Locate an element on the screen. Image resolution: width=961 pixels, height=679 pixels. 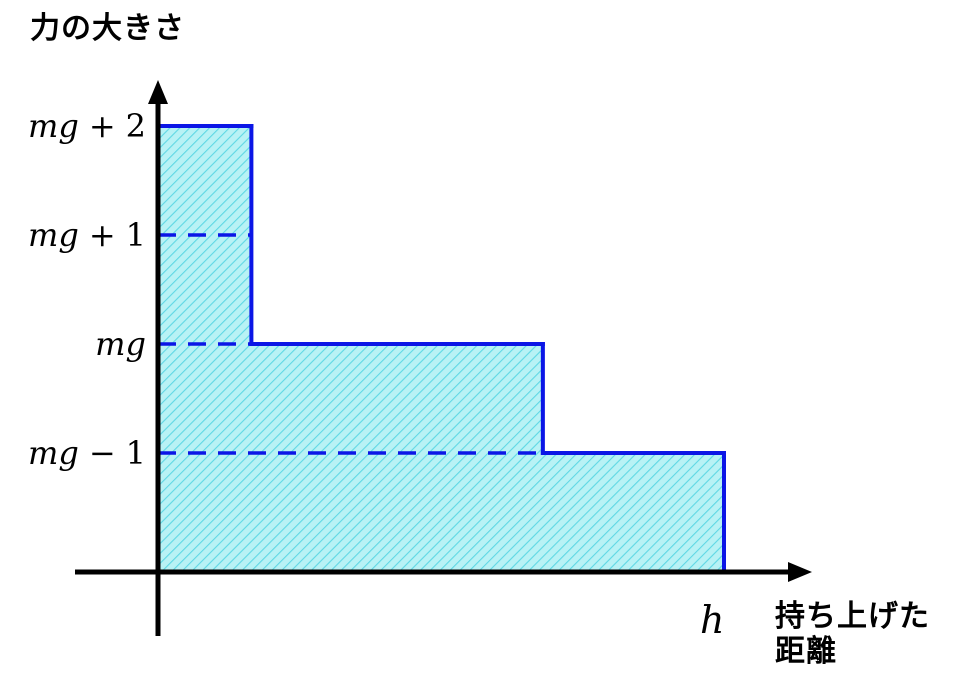
x-end-label-h: h is located at coordinates (712, 620).